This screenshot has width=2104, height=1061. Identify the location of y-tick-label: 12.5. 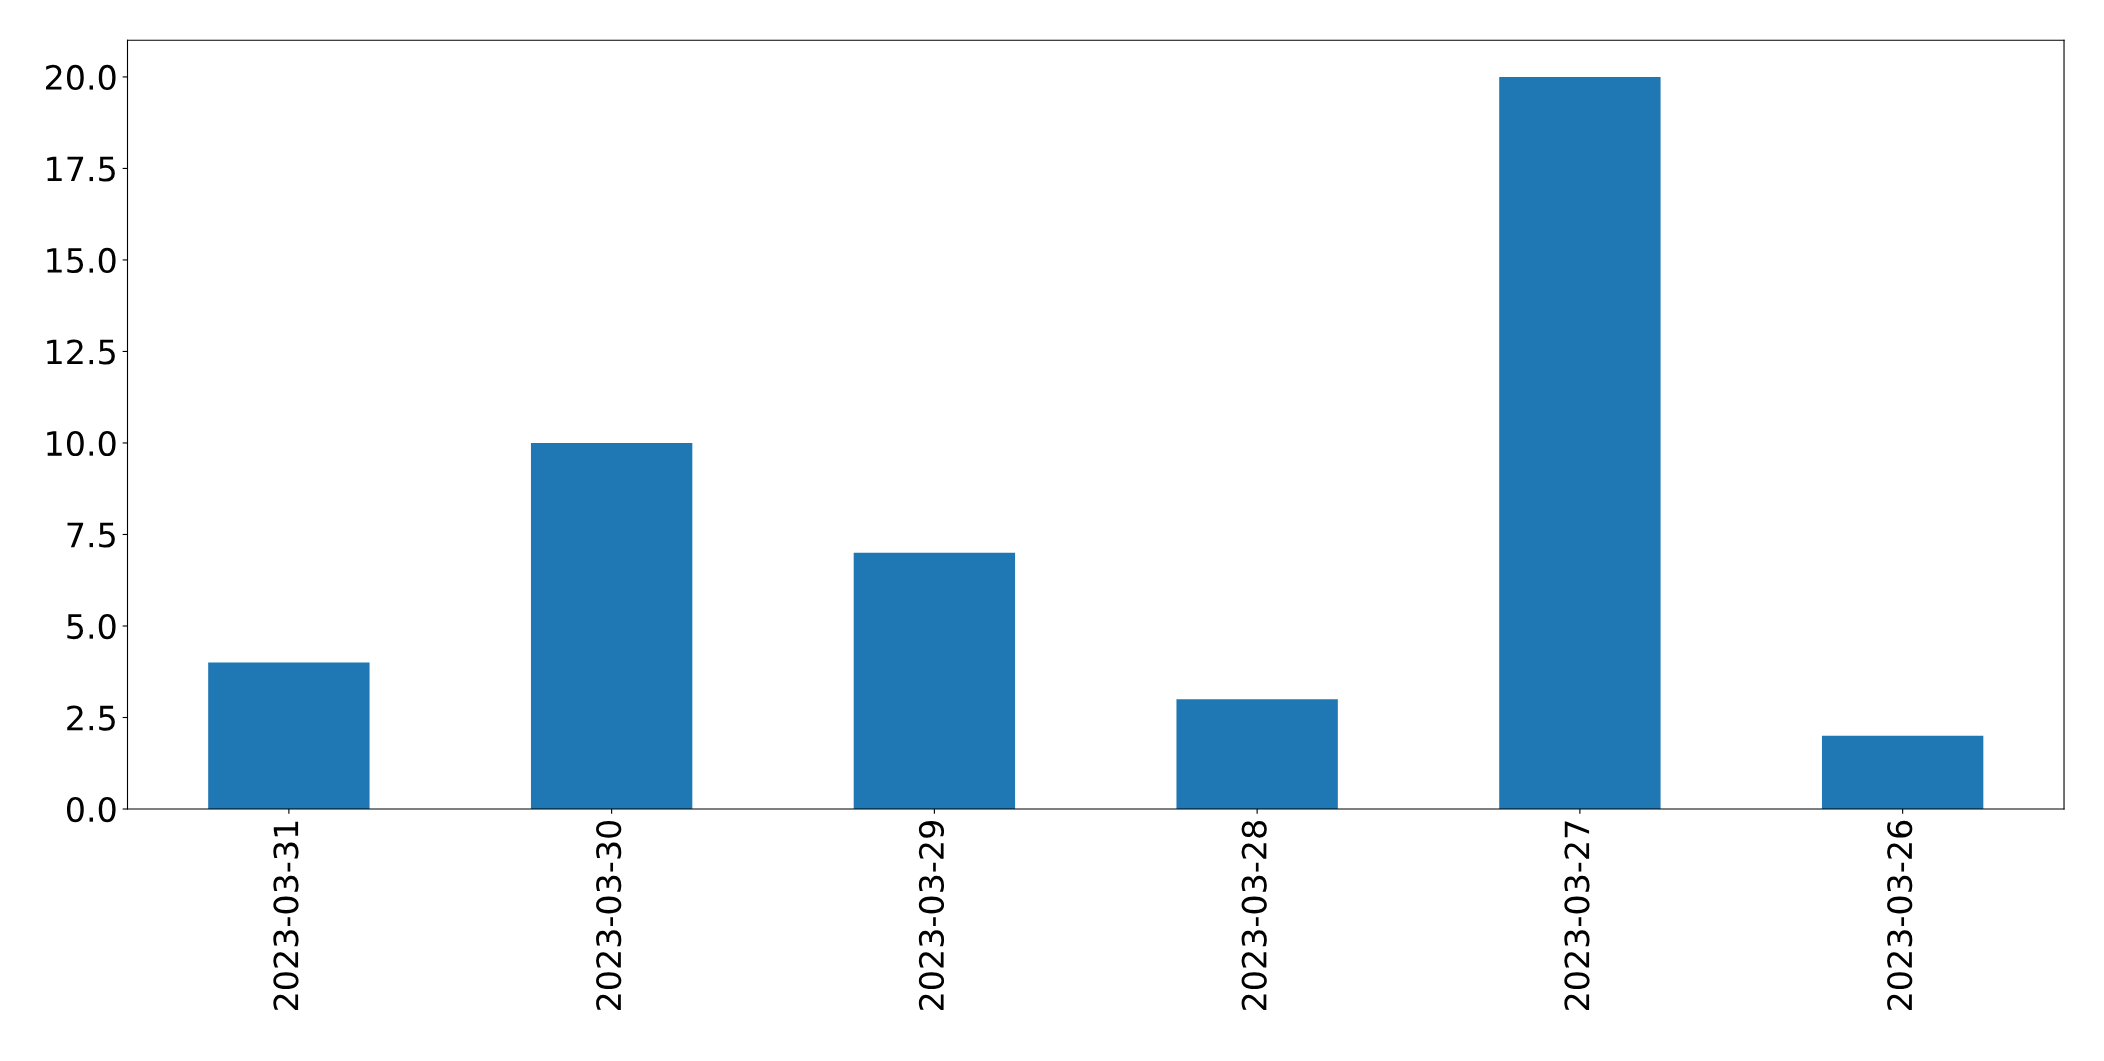
(81, 352).